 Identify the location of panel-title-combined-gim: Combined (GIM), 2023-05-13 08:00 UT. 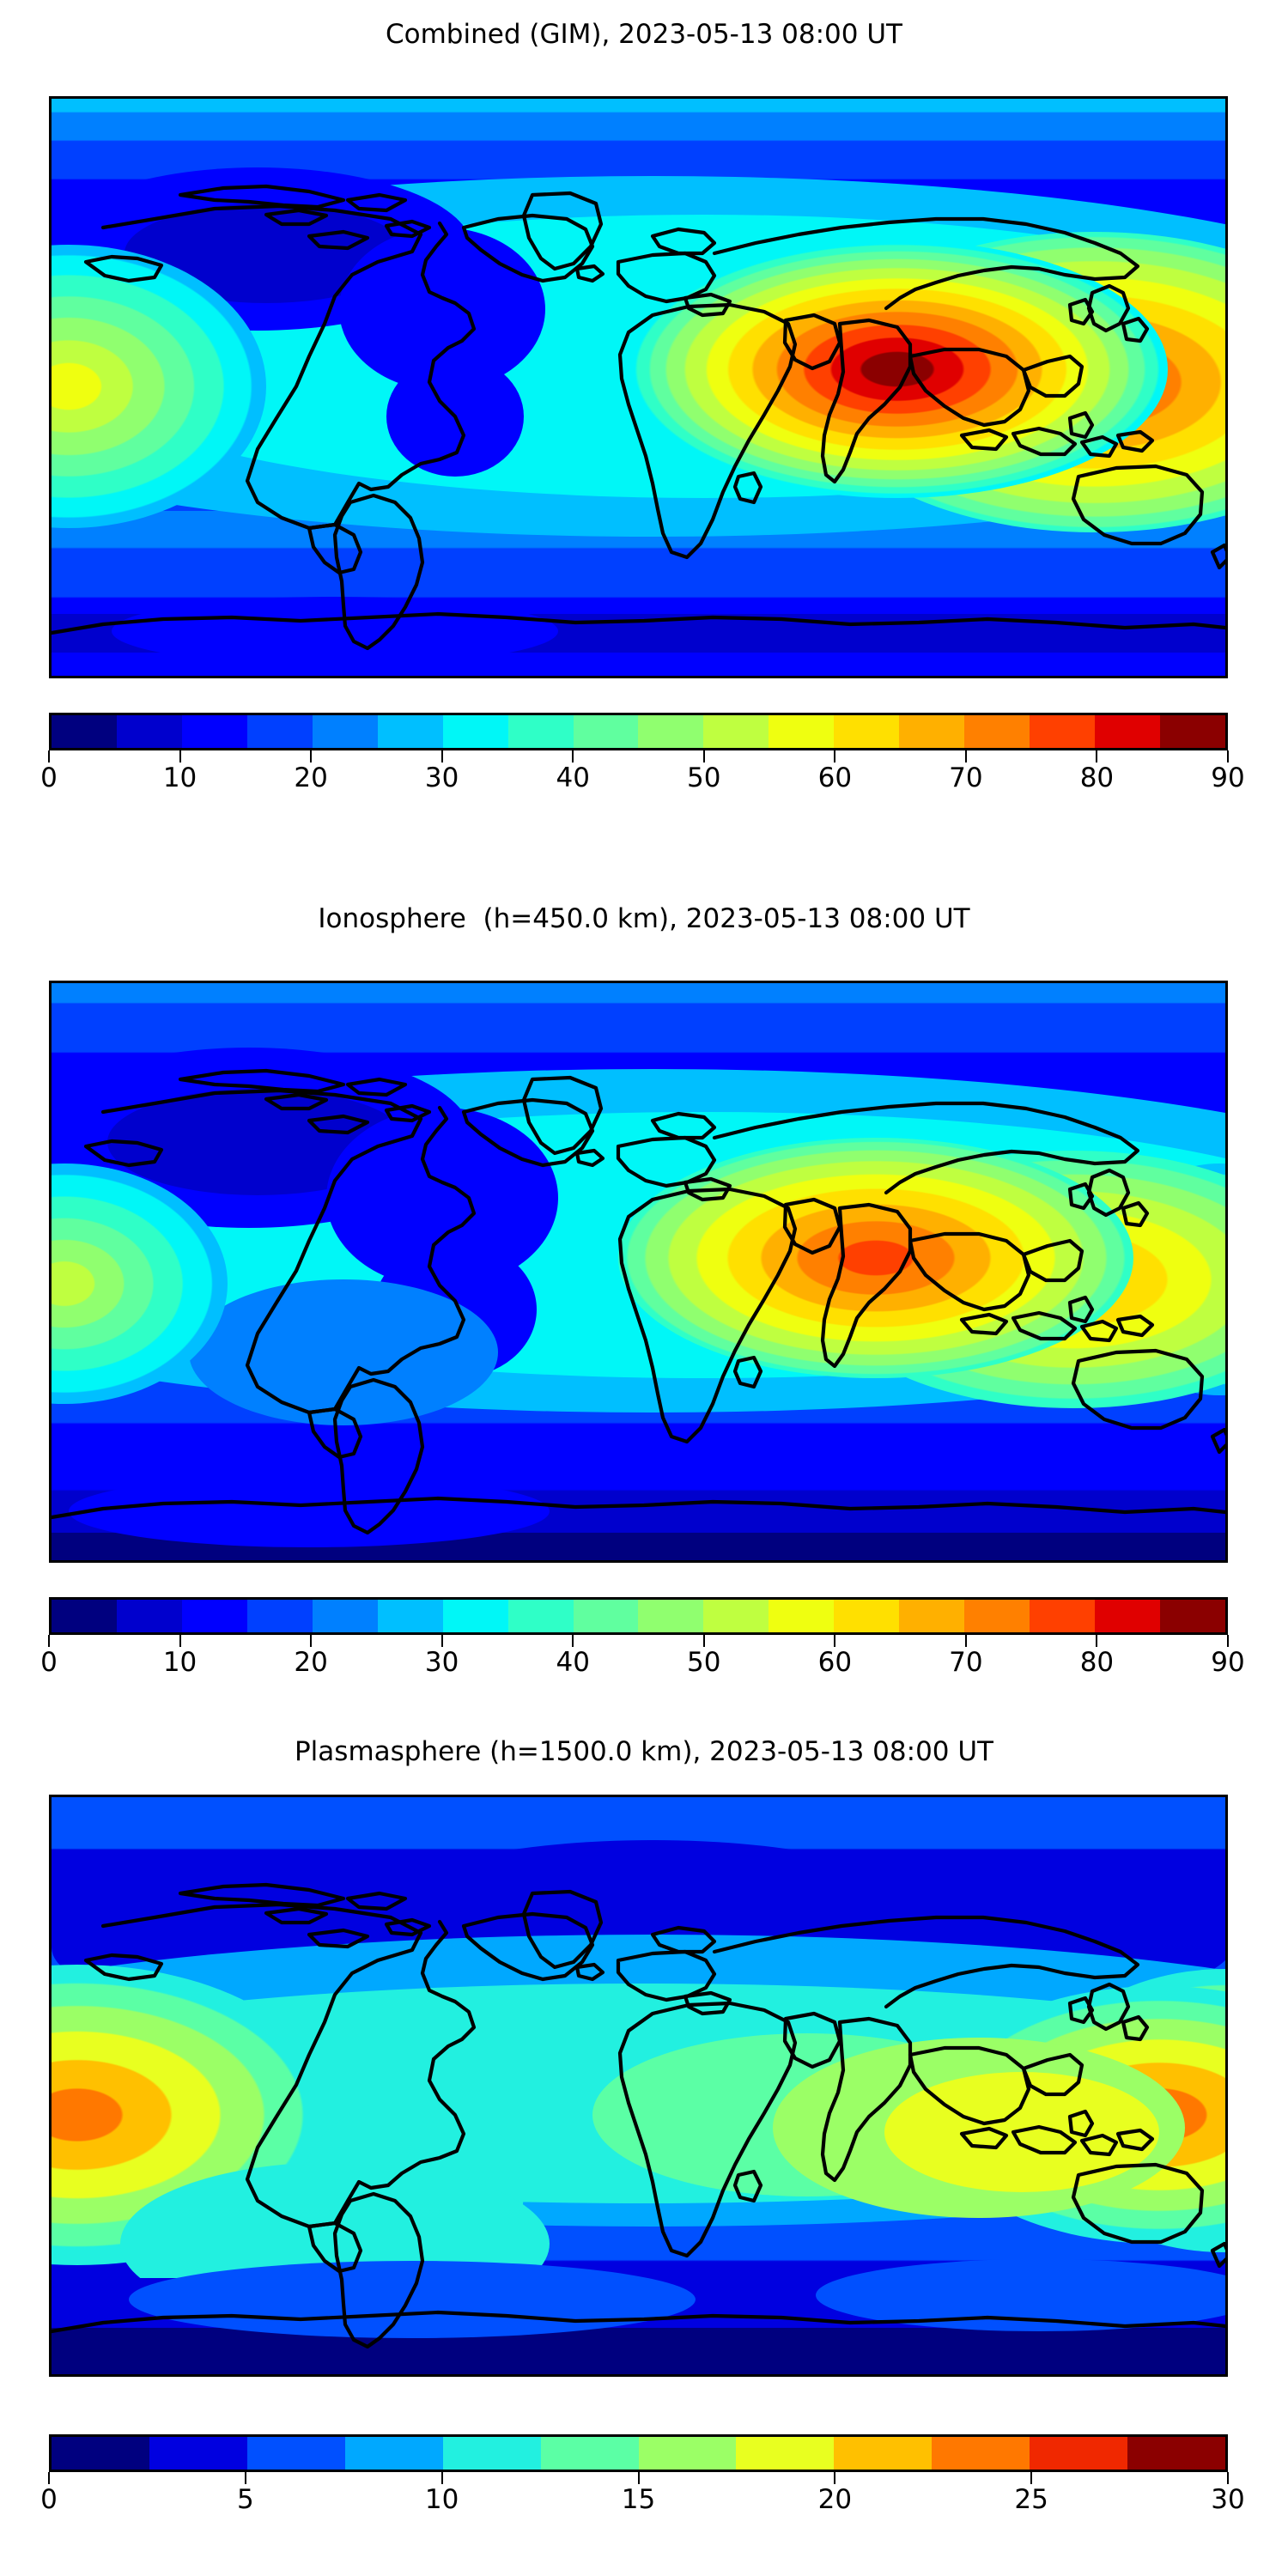
(644, 34).